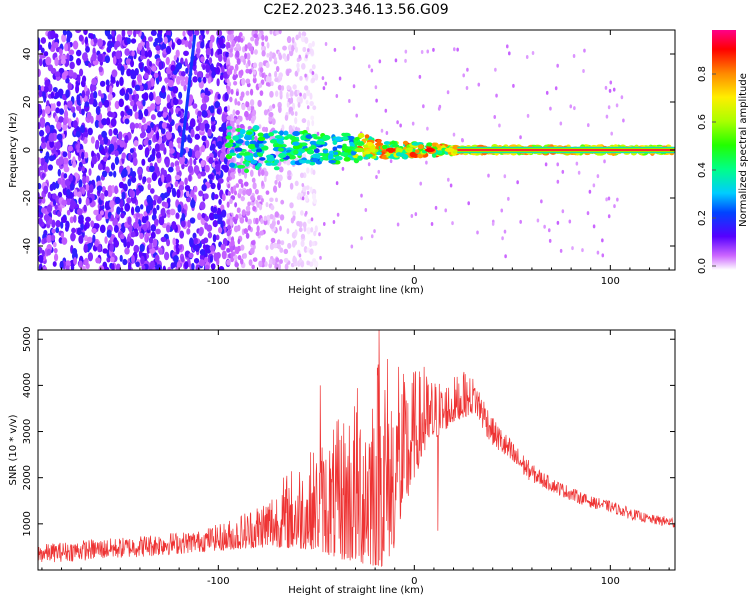 The width and height of the screenshot is (750, 600). What do you see at coordinates (27, 477) in the screenshot?
I see `y-tick-label: 2000` at bounding box center [27, 477].